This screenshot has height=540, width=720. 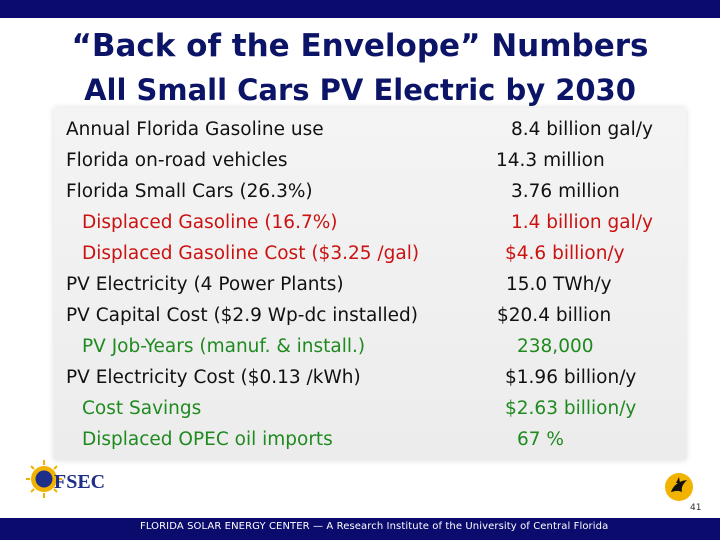 I want to click on ucf-pegasus-logo, so click(x=679, y=487).